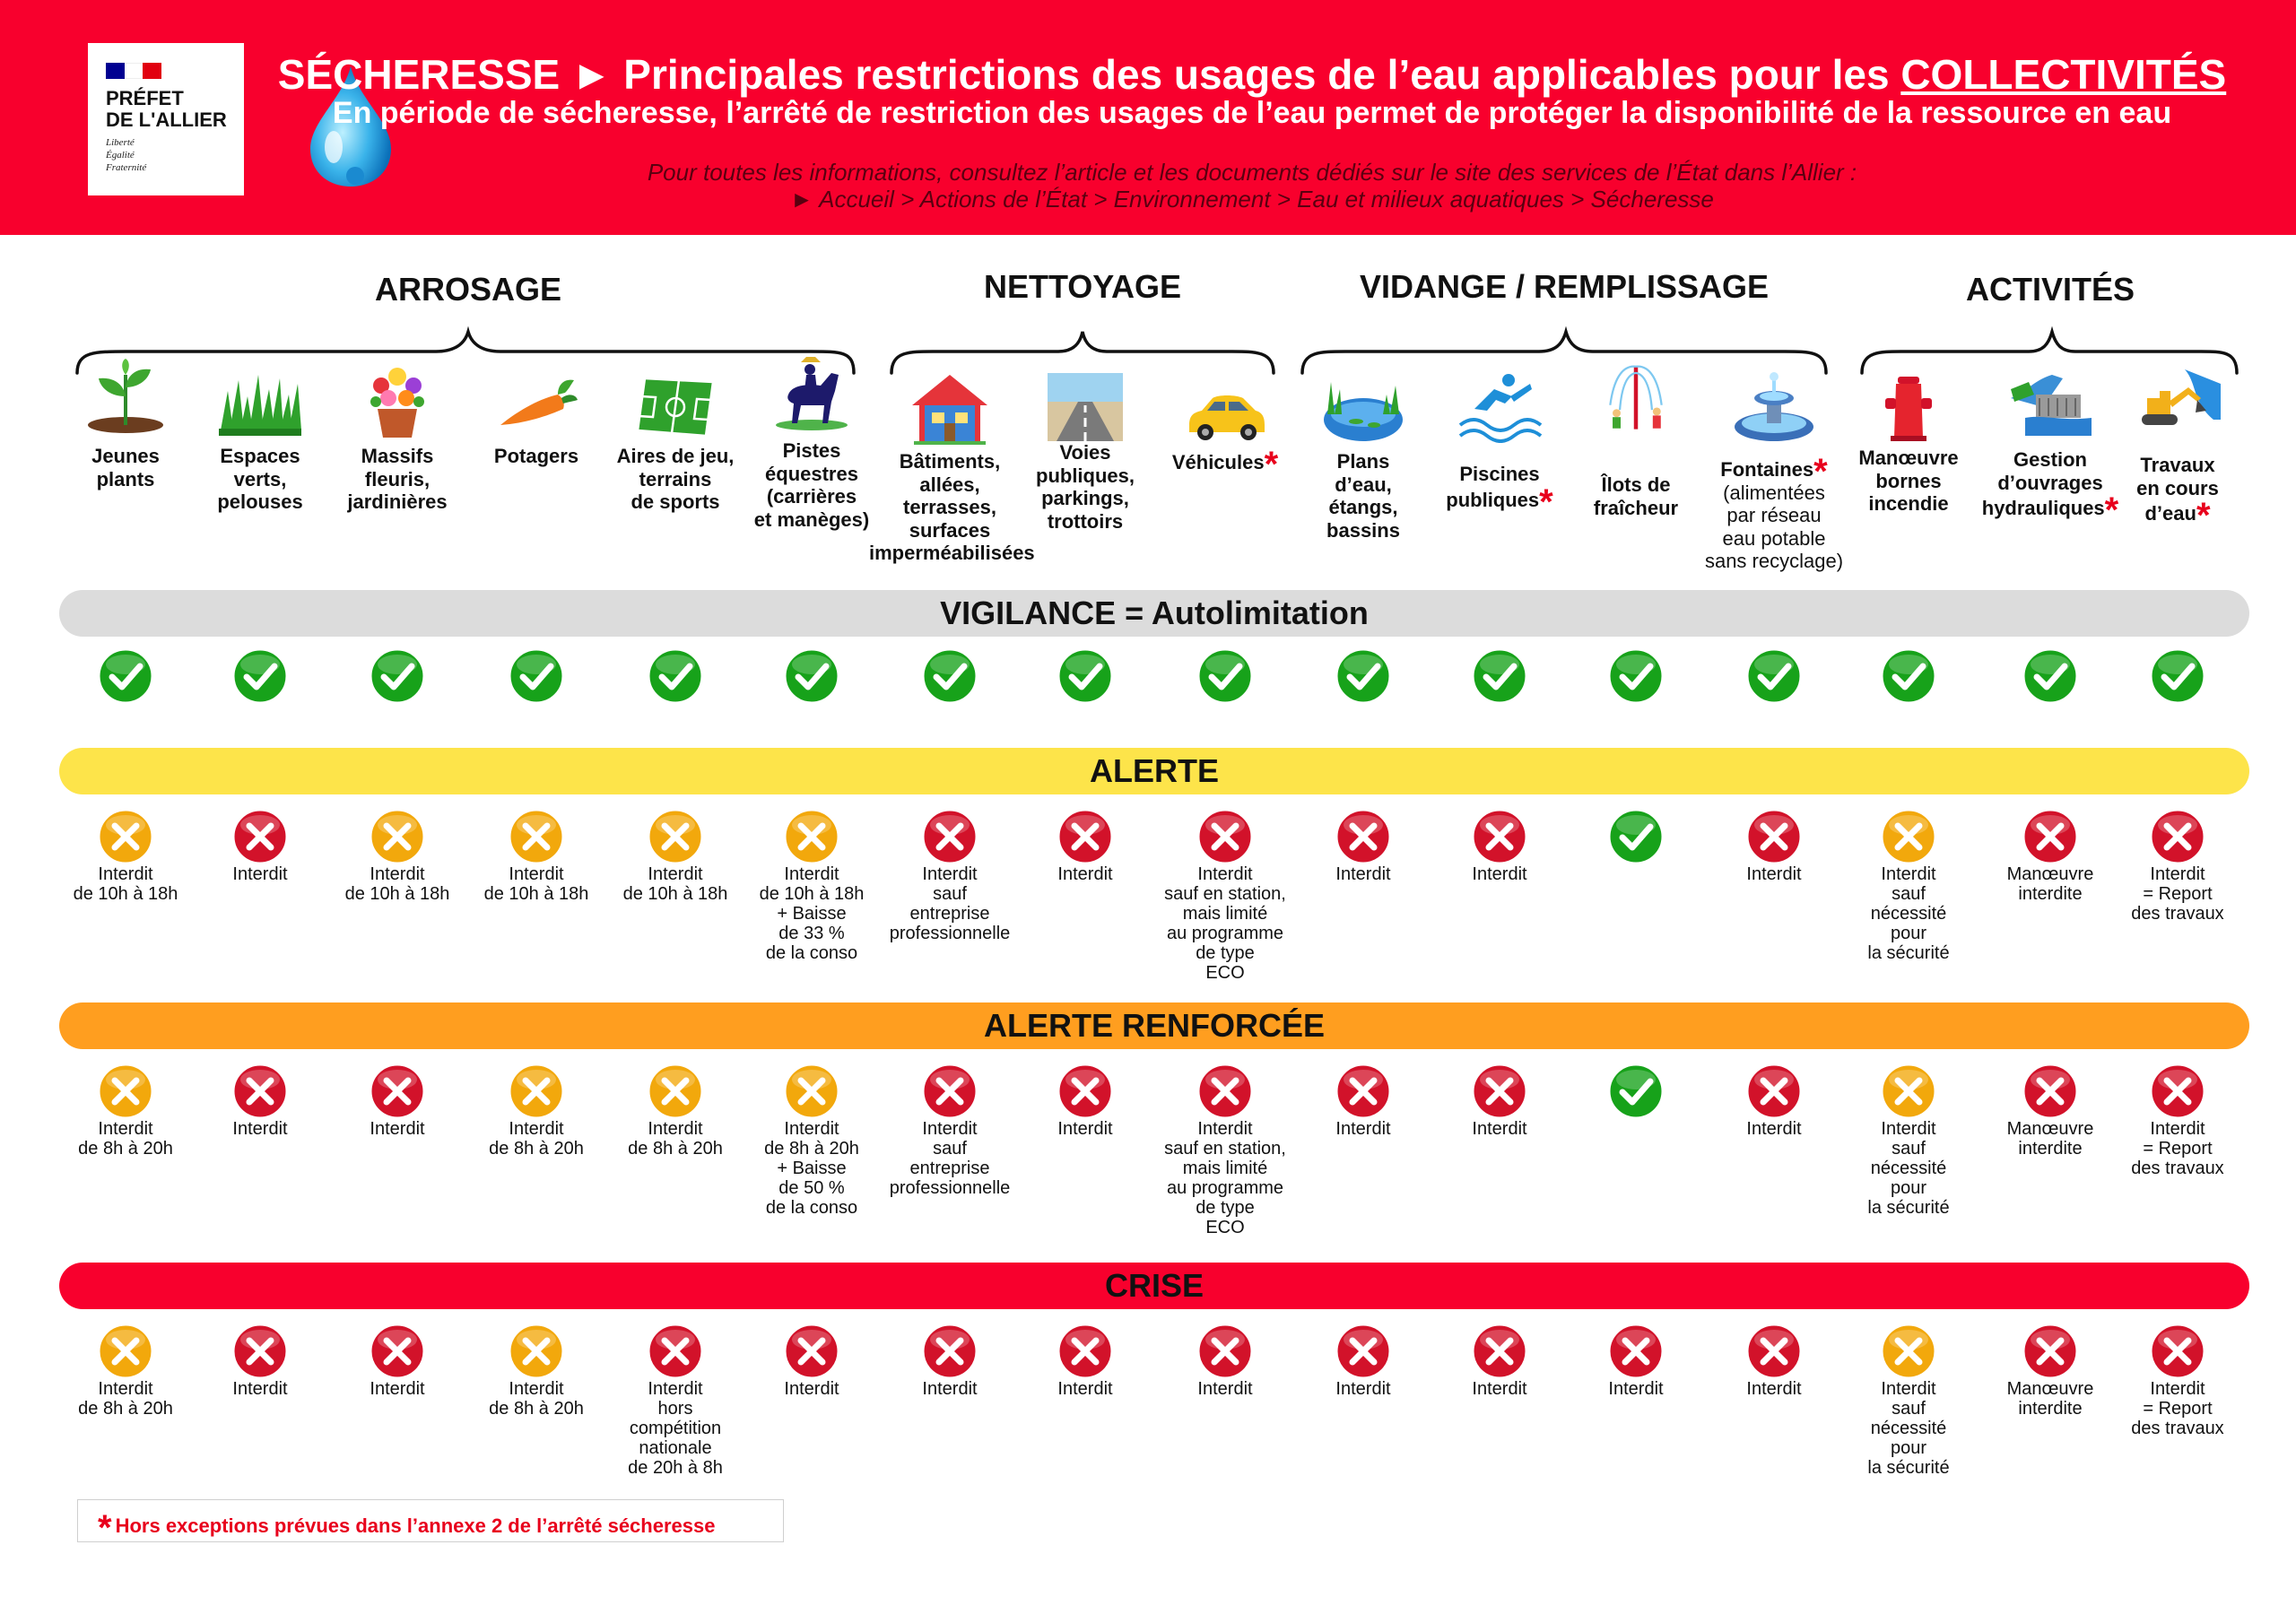  Describe the element at coordinates (260, 479) in the screenshot. I see `usage-label-grass: Espaces verts, pelouses` at that location.